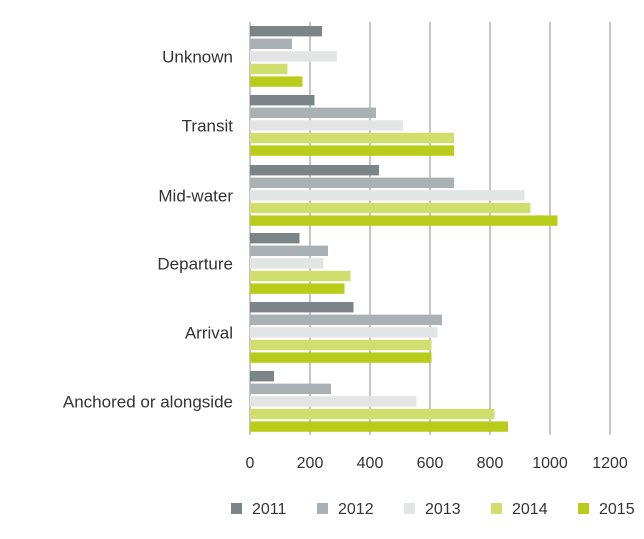 Image resolution: width=644 pixels, height=539 pixels. I want to click on legend-label: 2015, so click(617, 509).